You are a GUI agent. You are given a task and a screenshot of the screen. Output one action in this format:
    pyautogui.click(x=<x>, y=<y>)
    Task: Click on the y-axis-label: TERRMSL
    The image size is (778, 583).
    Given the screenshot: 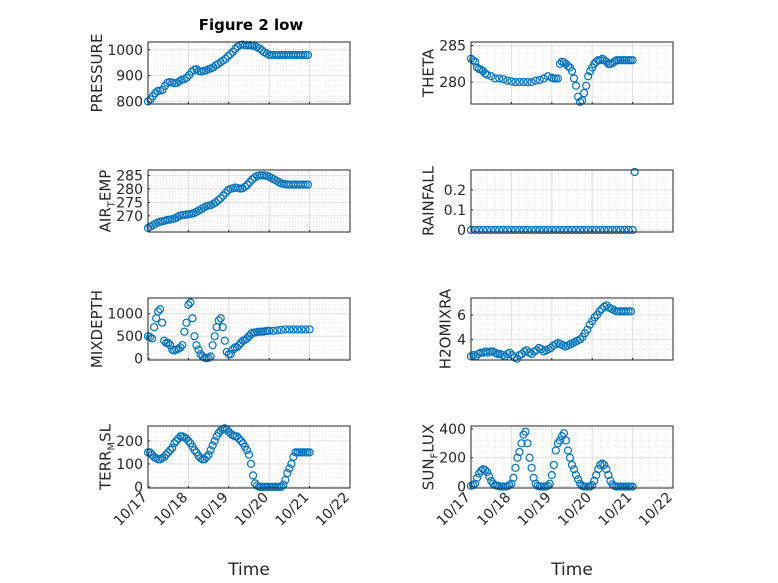 What is the action you would take?
    pyautogui.click(x=107, y=457)
    